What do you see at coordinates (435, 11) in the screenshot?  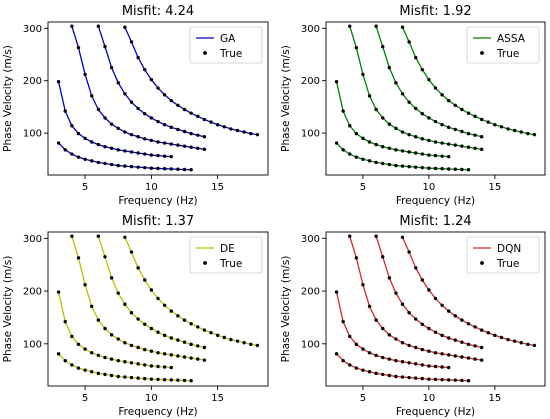 I see `subplot-title: Misfit: 1.92` at bounding box center [435, 11].